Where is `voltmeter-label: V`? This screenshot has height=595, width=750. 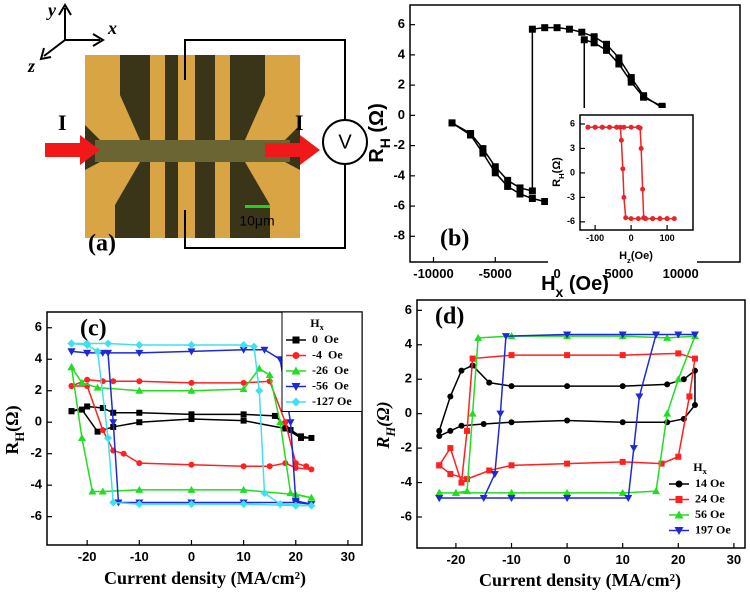
voltmeter-label: V is located at coordinates (345, 142).